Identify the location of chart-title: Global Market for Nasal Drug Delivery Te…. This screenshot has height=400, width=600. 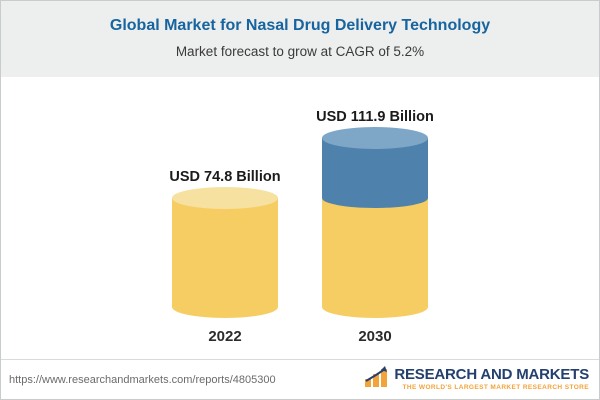
(300, 25).